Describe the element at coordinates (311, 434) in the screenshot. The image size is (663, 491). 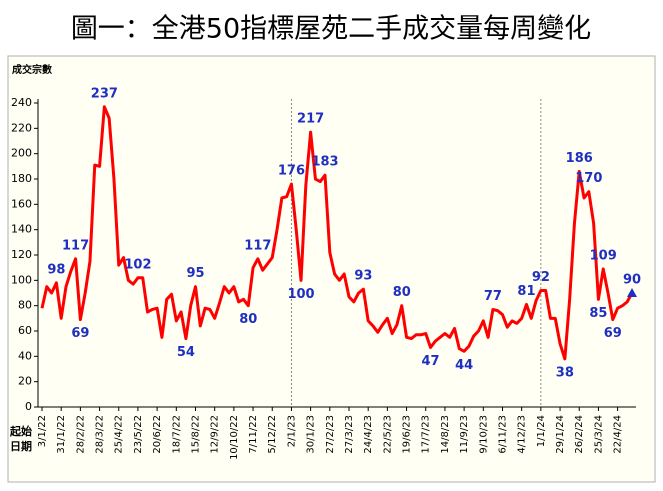
I see `x-tick-label: 30/1/23` at that location.